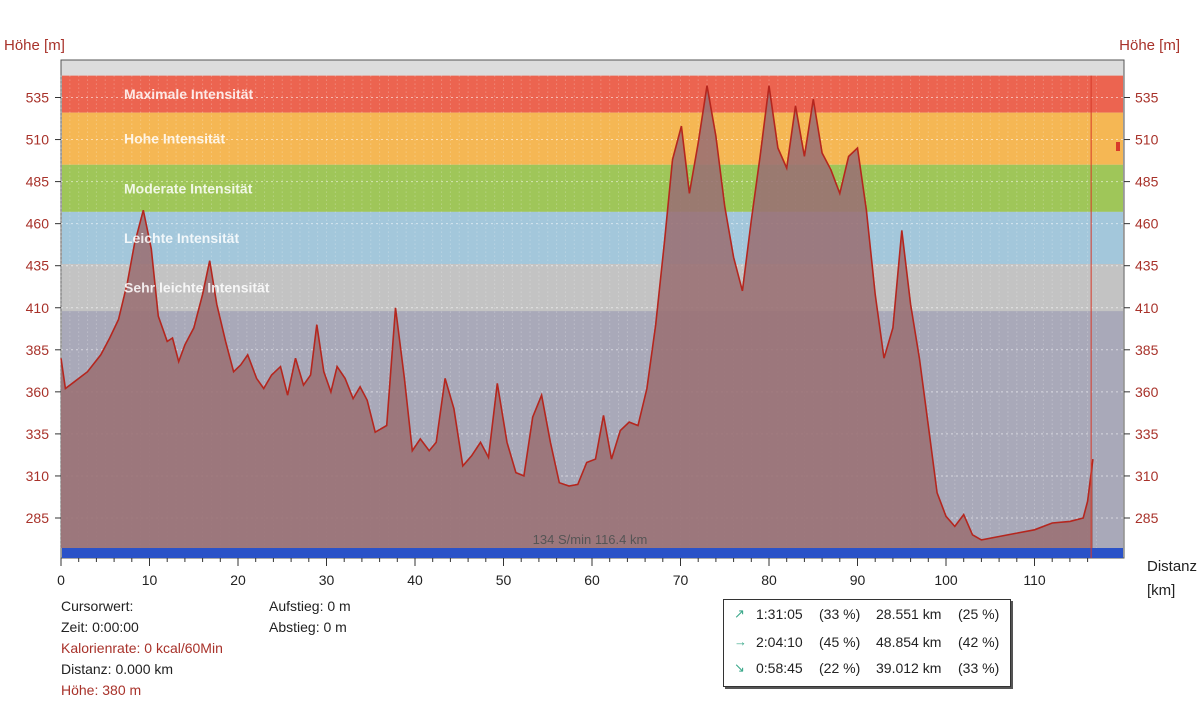  I want to click on zone-label: Sehr leichte Intensität, so click(197, 288).